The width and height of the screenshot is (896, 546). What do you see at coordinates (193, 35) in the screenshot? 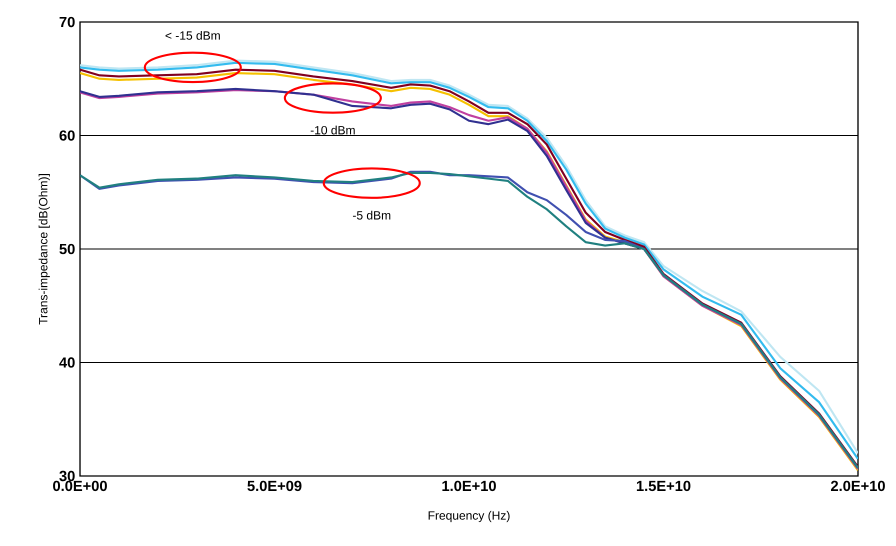
I see `annotation: < -15 dBm` at bounding box center [193, 35].